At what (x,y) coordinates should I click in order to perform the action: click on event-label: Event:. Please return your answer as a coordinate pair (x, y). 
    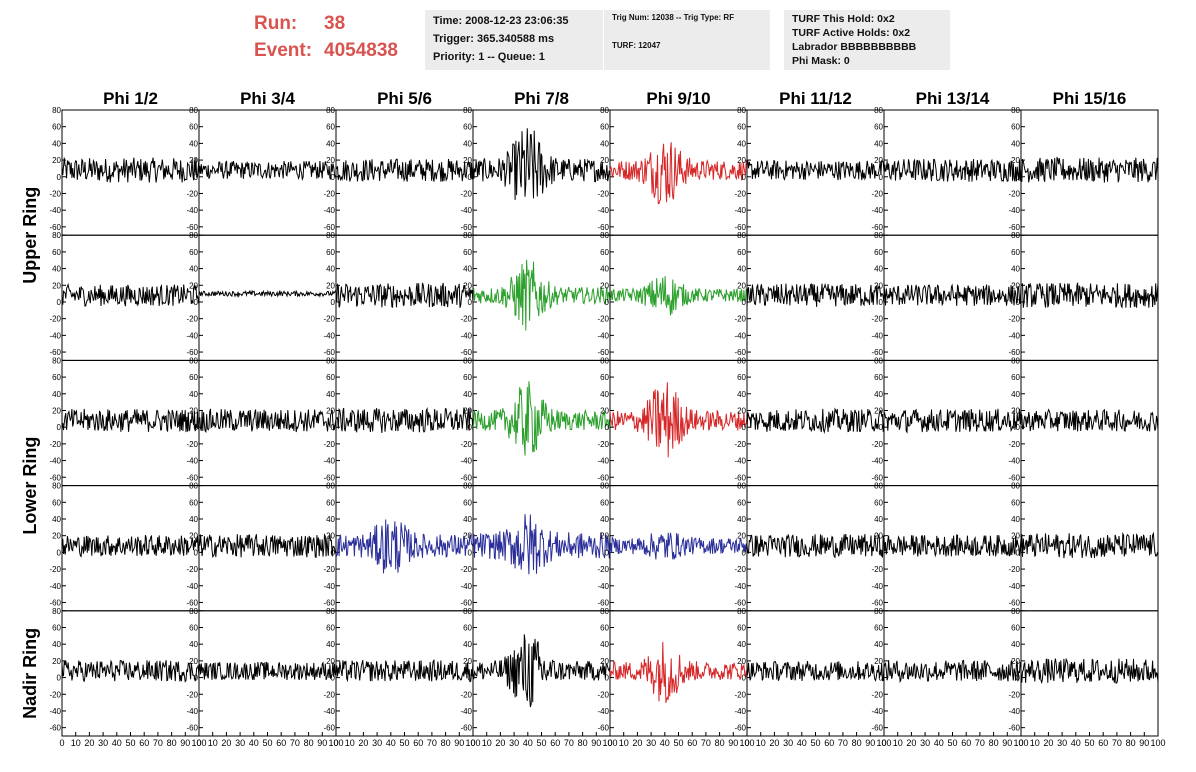
    Looking at the image, I should click on (283, 50).